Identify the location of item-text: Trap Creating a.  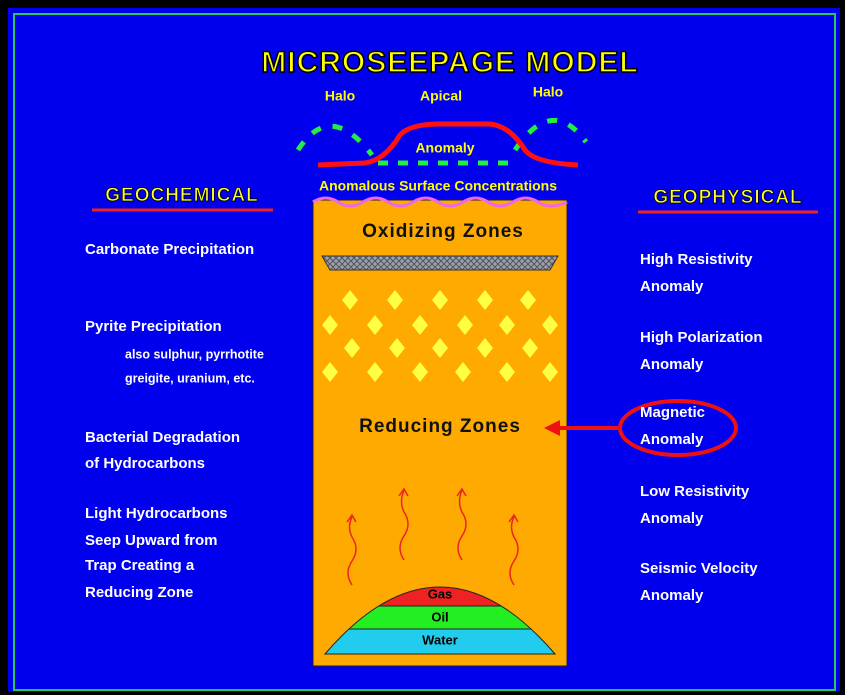
(140, 565).